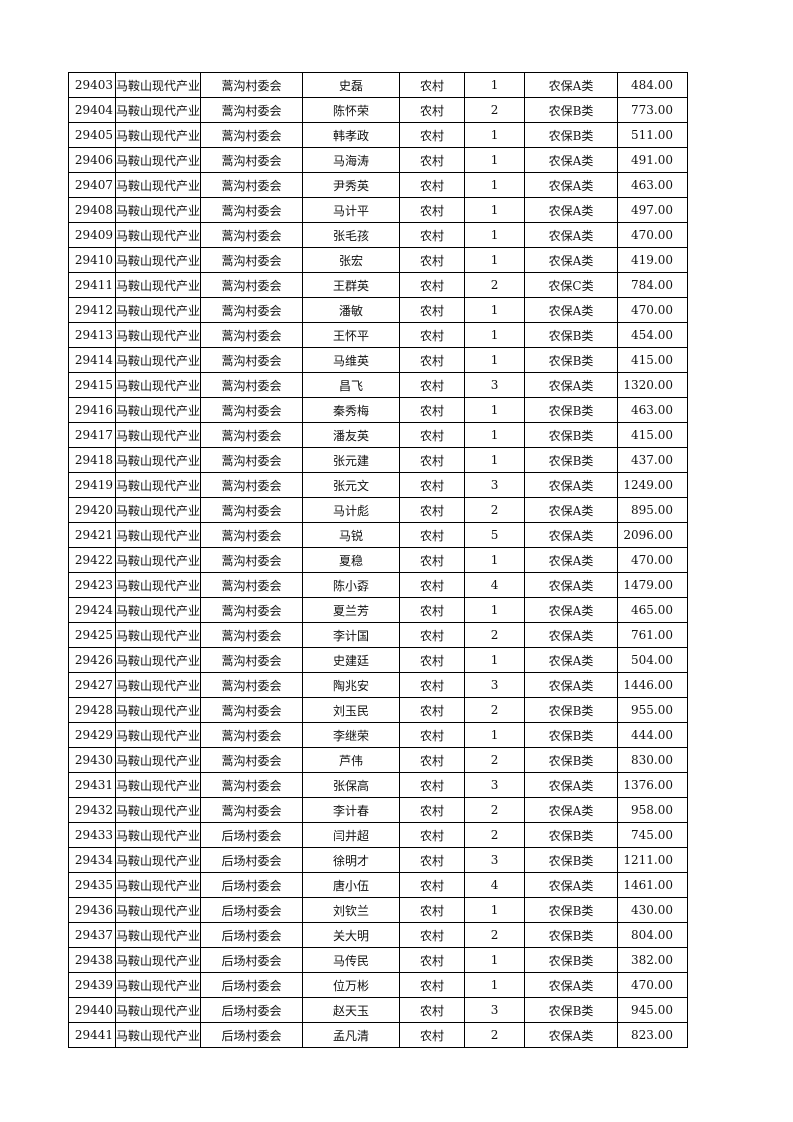 This screenshot has height=1122, width=793. I want to click on person-name: 唐小伍, so click(351, 885).